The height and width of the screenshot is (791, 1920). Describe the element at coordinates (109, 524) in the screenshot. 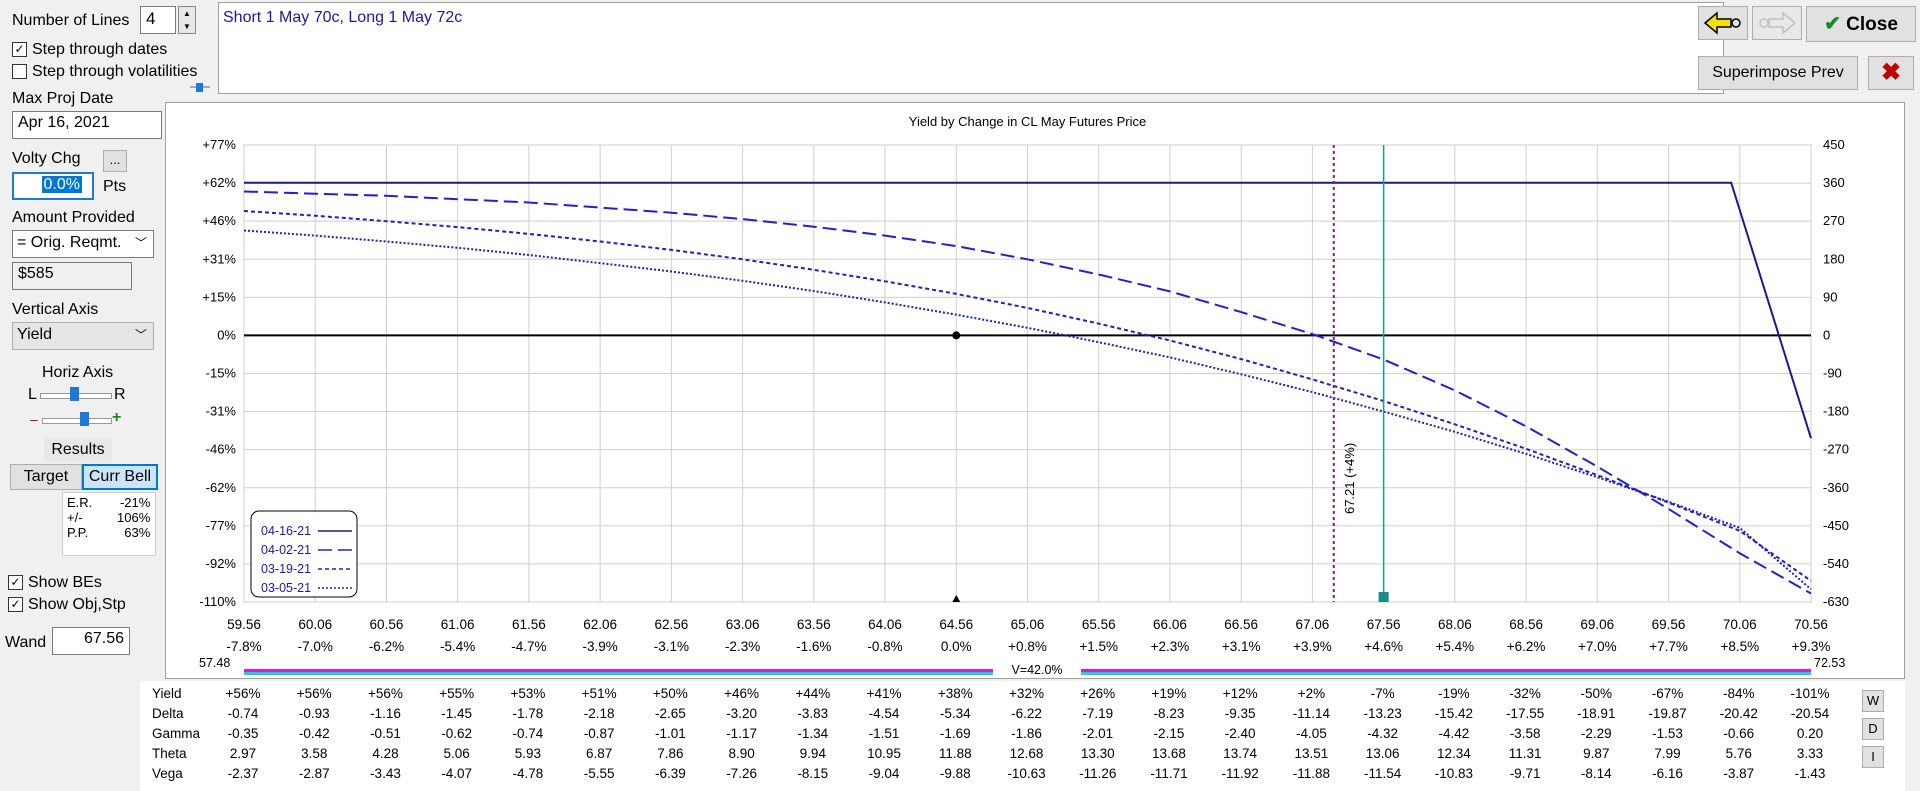

I see `results-stats-box: E.R. -21% +/- 106% P.P. 63%` at that location.